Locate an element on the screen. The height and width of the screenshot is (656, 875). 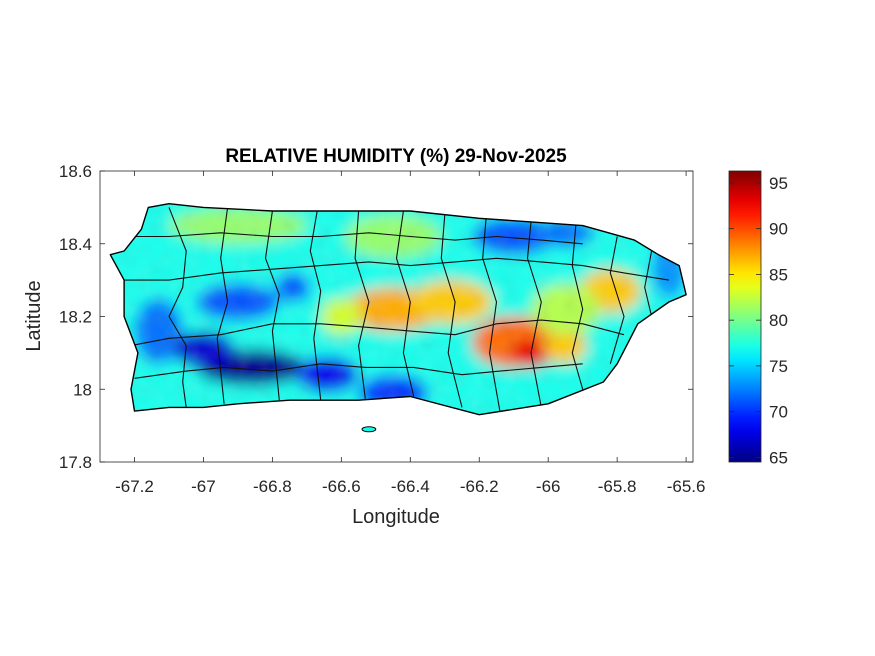
colorbar-scale is located at coordinates (745, 316).